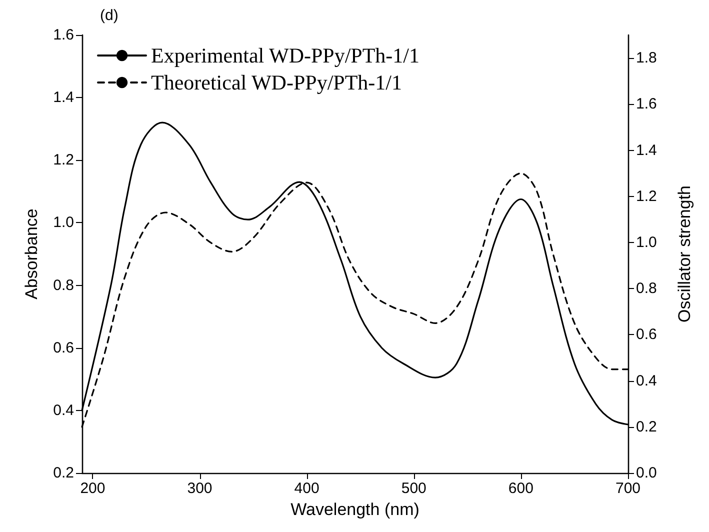 The height and width of the screenshot is (532, 709). Describe the element at coordinates (63, 473) in the screenshot. I see `y-tick-label: 0.2` at that location.